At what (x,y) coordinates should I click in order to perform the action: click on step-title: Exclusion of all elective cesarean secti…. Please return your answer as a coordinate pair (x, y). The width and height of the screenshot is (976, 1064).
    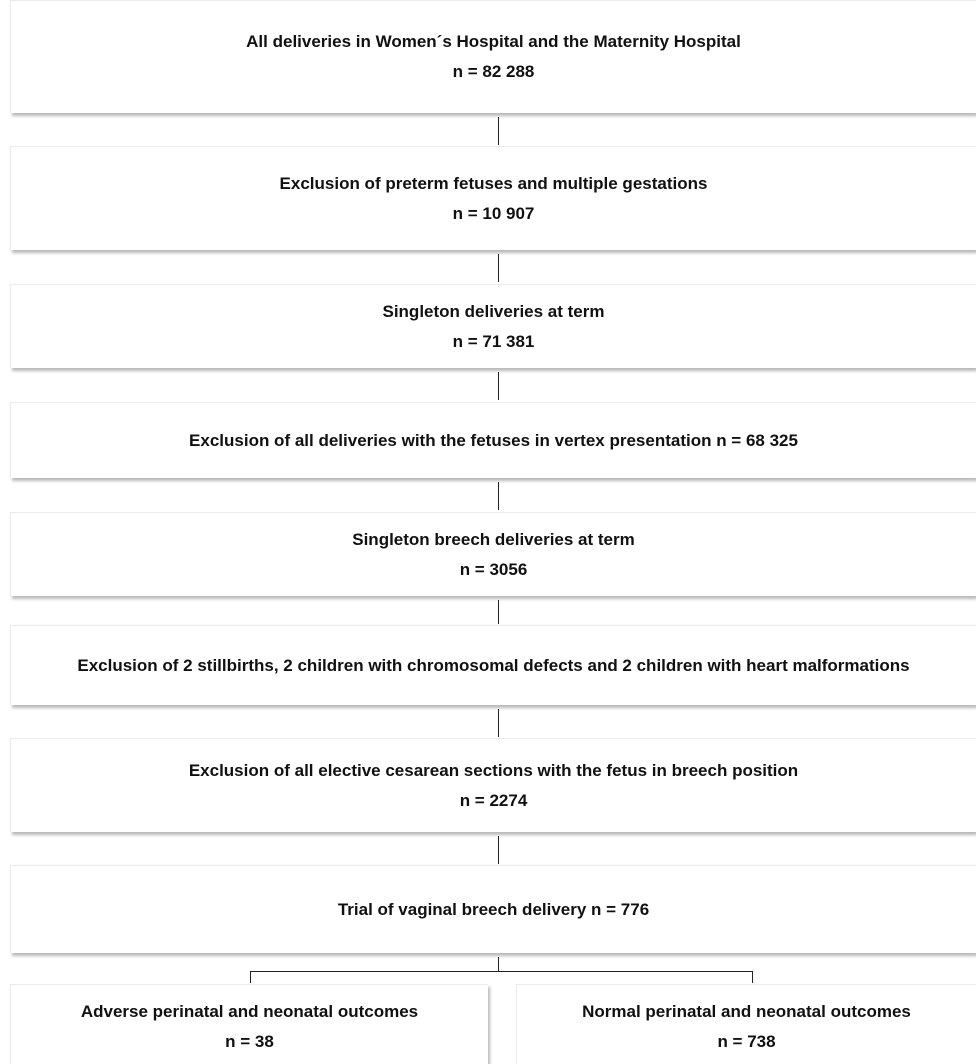
    Looking at the image, I should click on (493, 770).